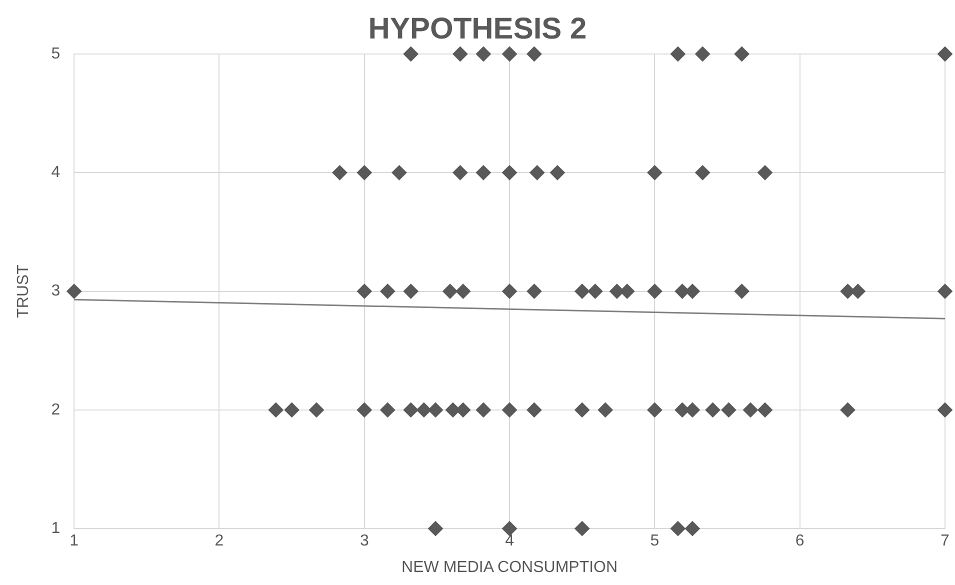  I want to click on x-tick-label: 5, so click(655, 541).